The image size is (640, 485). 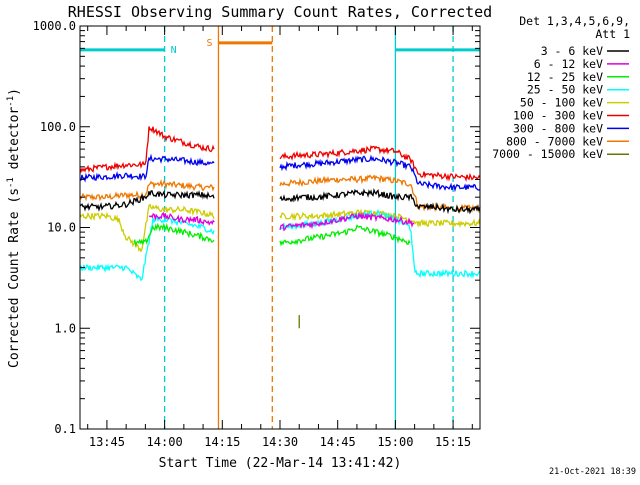 What do you see at coordinates (61, 228) in the screenshot?
I see `y-tick-label-2: 10.0` at bounding box center [61, 228].